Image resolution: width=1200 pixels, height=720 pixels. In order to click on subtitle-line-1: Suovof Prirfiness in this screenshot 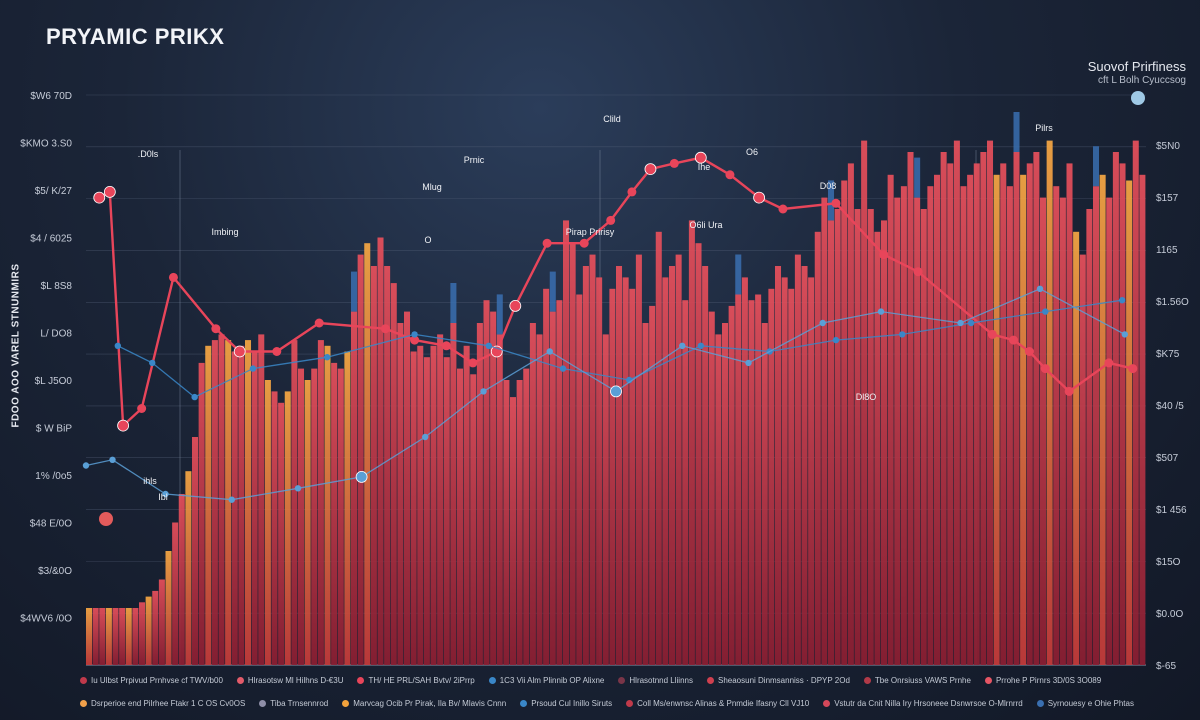, I will do `click(1136, 66)`.